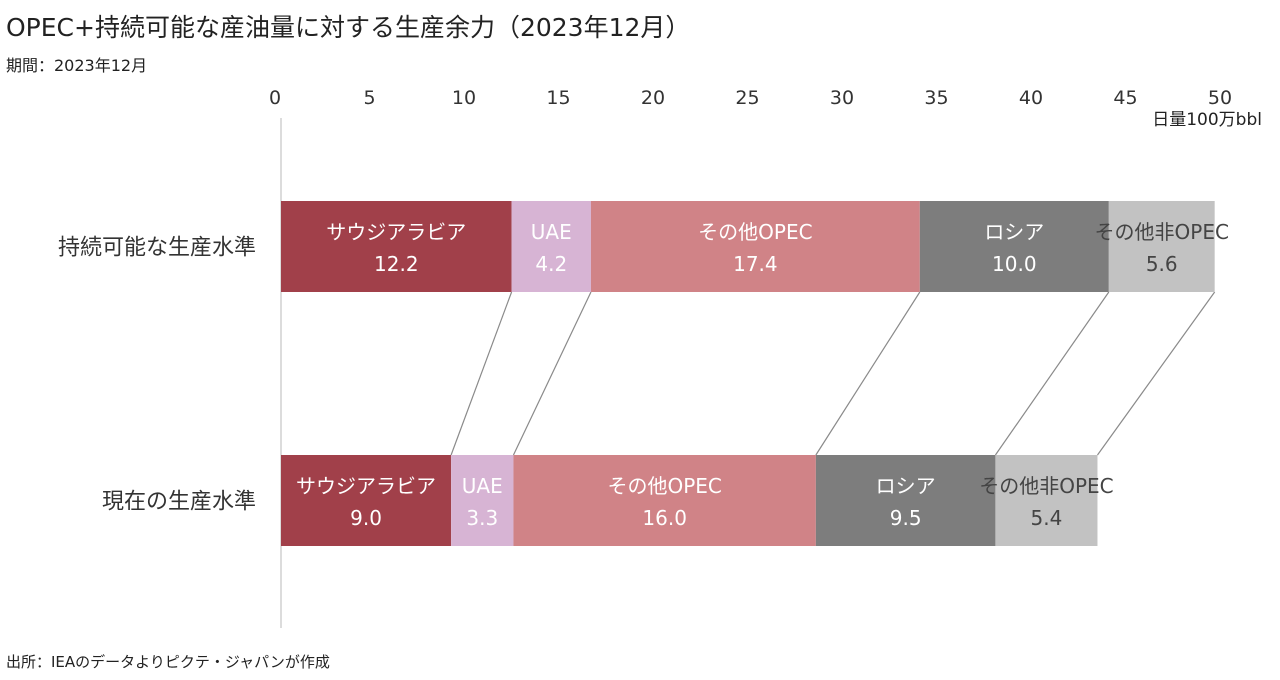  Describe the element at coordinates (275, 98) in the screenshot. I see `x-tick-label: 0` at that location.